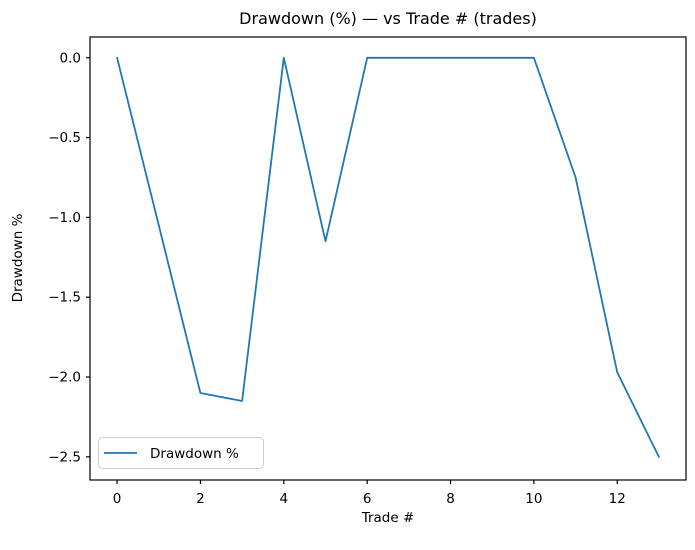  I want to click on y-tick-label: −2.5, so click(64, 457).